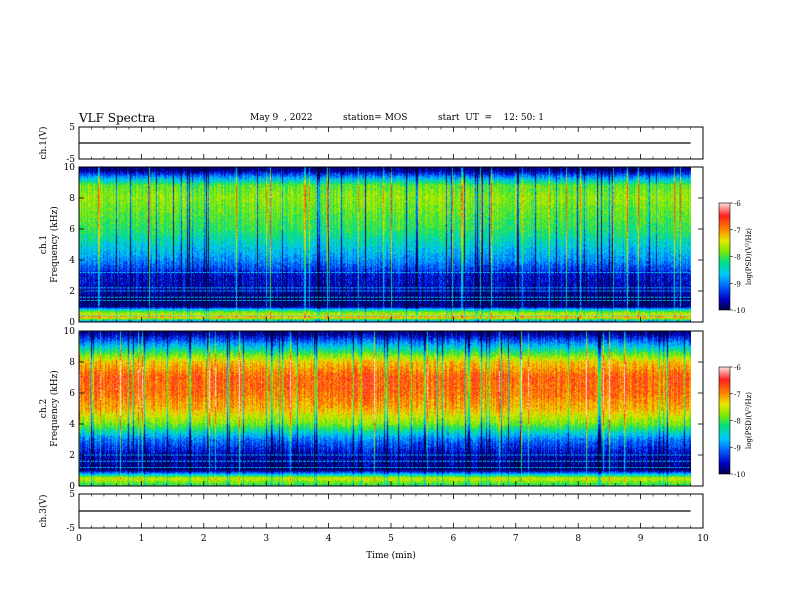 The height and width of the screenshot is (612, 792). Describe the element at coordinates (724, 256) in the screenshot. I see `ch1-colorbar` at that location.